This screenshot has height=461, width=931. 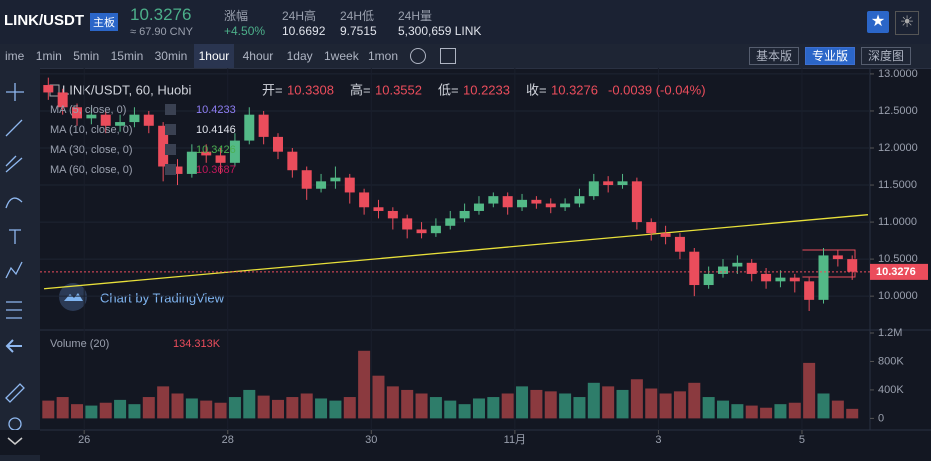 What do you see at coordinates (15, 393) in the screenshot?
I see `ruler-tool` at bounding box center [15, 393].